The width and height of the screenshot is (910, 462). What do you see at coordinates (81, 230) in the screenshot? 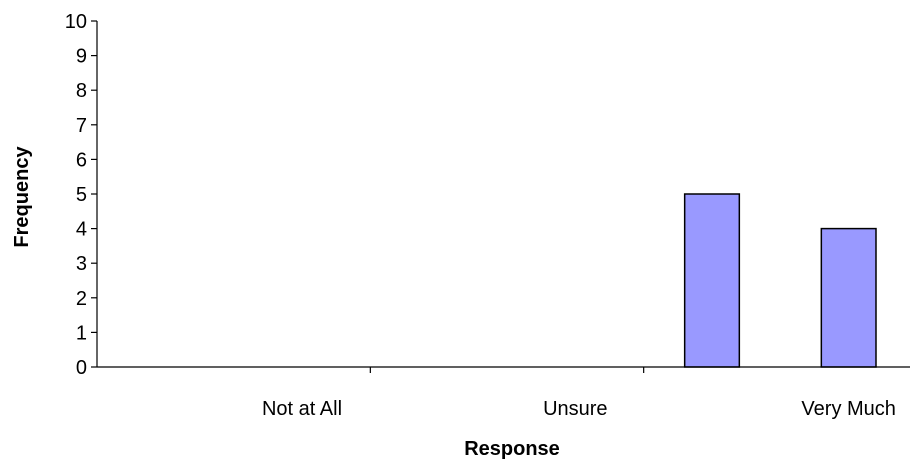
I see `y-tick-label: 4` at bounding box center [81, 230].